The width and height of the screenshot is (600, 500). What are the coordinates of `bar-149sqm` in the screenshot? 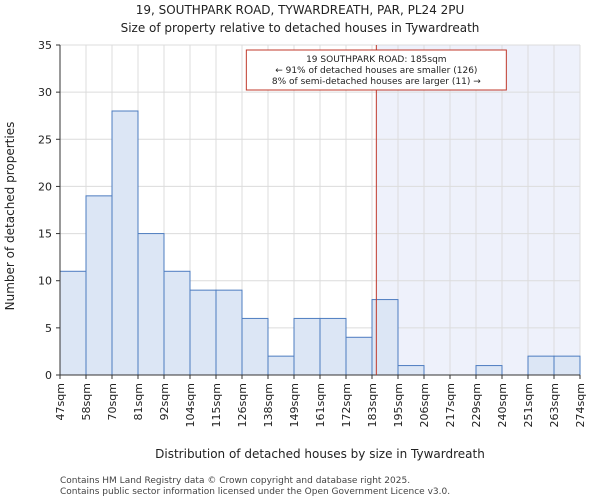 It's located at (307, 346).